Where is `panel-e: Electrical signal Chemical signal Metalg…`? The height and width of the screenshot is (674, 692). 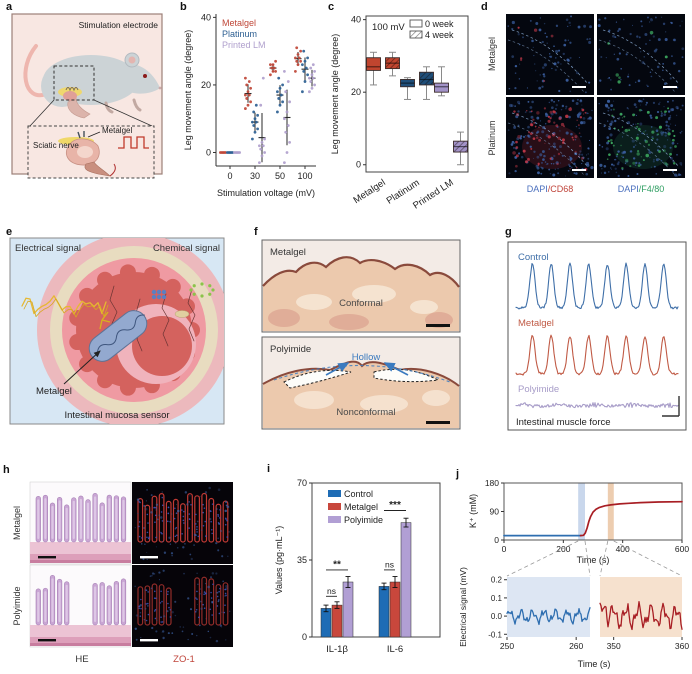
panel-e: Electrical signal Chemical signal Metalg… is located at coordinates (117, 334).